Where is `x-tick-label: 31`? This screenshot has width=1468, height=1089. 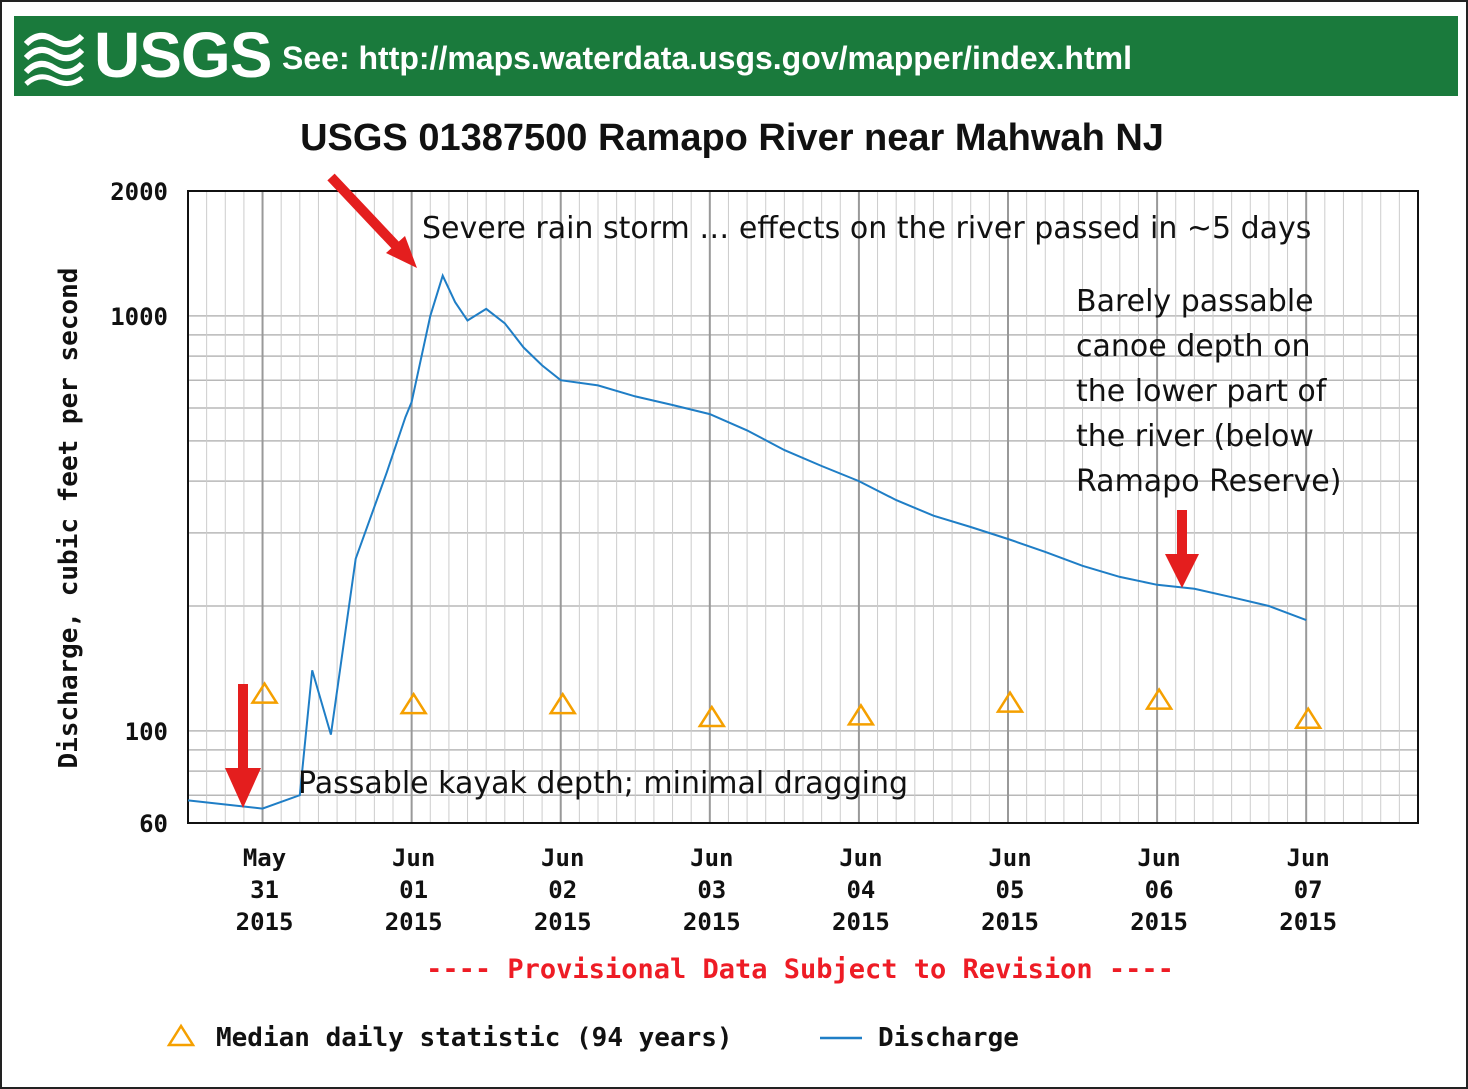
x-tick-label: 31 is located at coordinates (264, 890).